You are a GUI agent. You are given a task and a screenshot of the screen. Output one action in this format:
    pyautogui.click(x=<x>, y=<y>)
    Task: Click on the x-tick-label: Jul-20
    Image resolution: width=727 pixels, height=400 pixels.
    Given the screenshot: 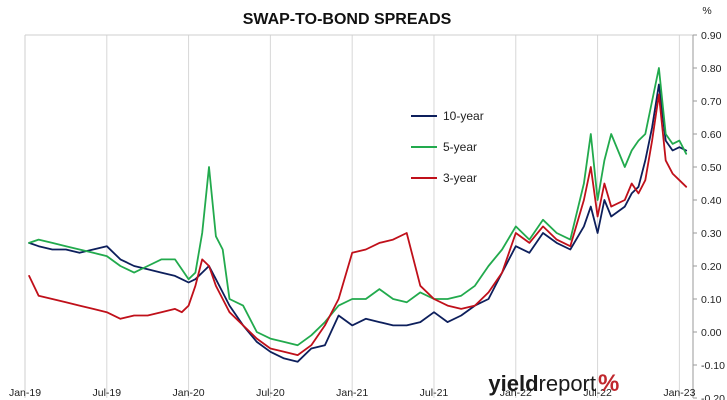 What is the action you would take?
    pyautogui.click(x=270, y=393)
    